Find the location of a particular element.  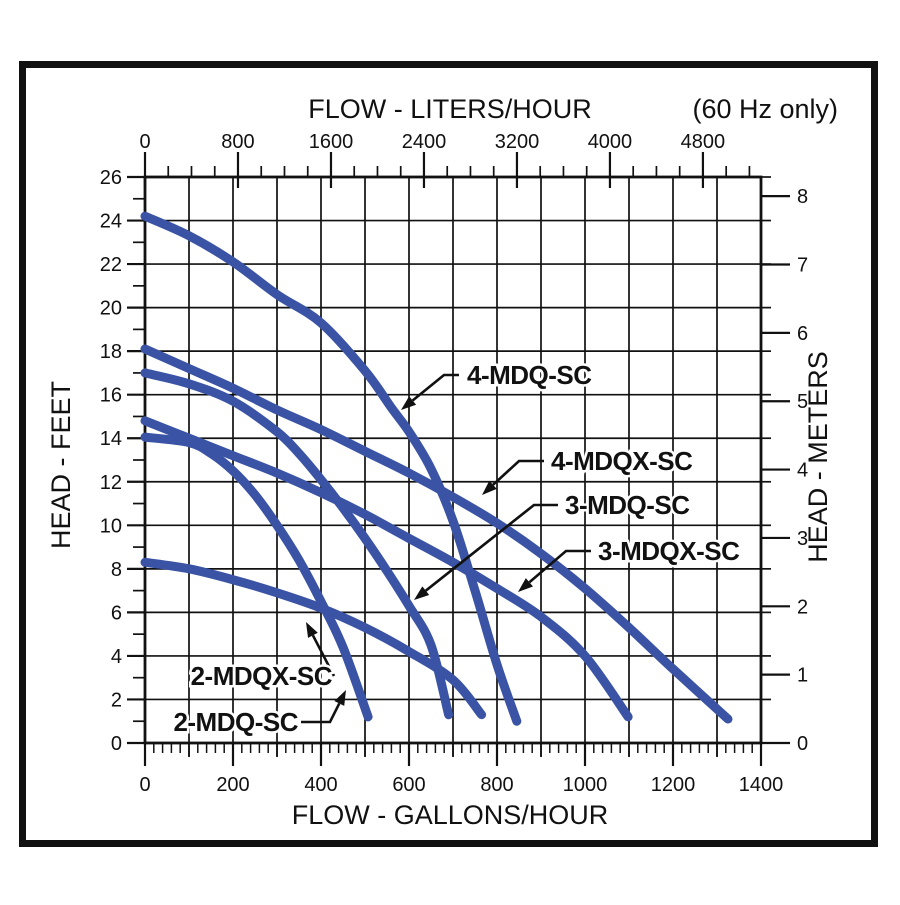

leader-line-4-MDQX-SC is located at coordinates (518, 472).